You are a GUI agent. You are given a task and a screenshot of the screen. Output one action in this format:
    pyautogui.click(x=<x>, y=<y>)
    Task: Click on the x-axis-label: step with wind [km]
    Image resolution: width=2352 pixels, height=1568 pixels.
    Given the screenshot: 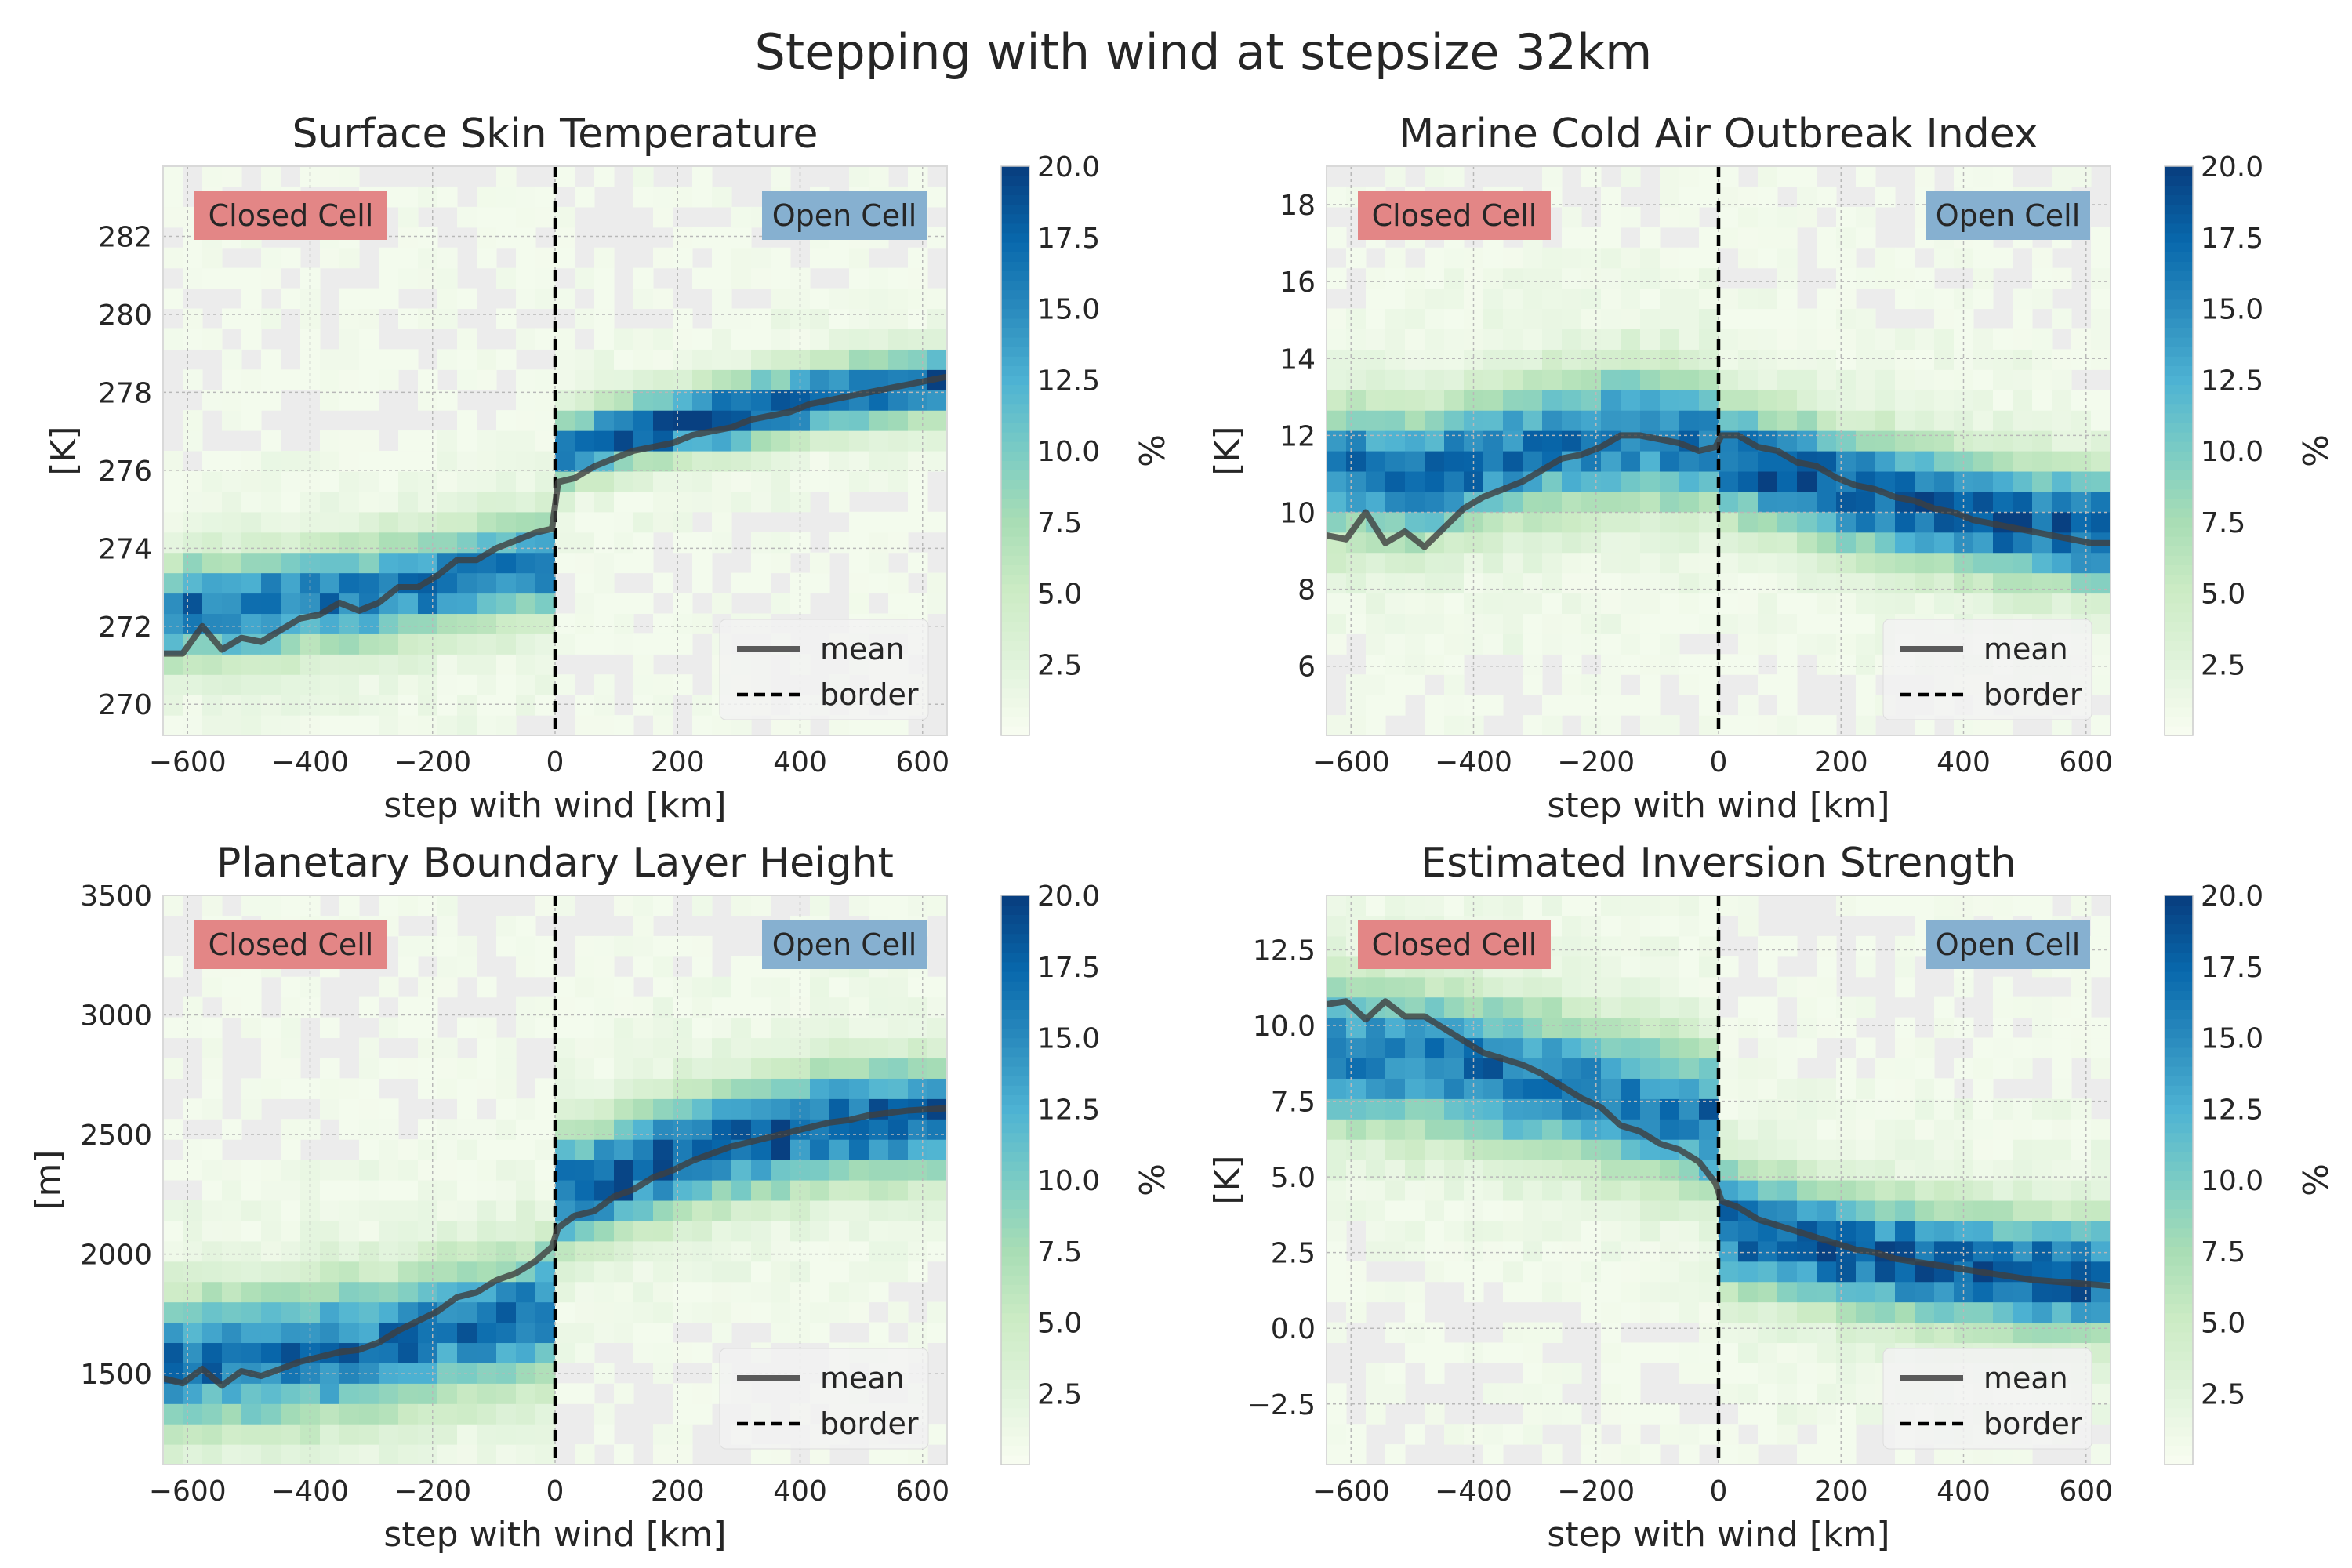 What is the action you would take?
    pyautogui.click(x=1718, y=806)
    